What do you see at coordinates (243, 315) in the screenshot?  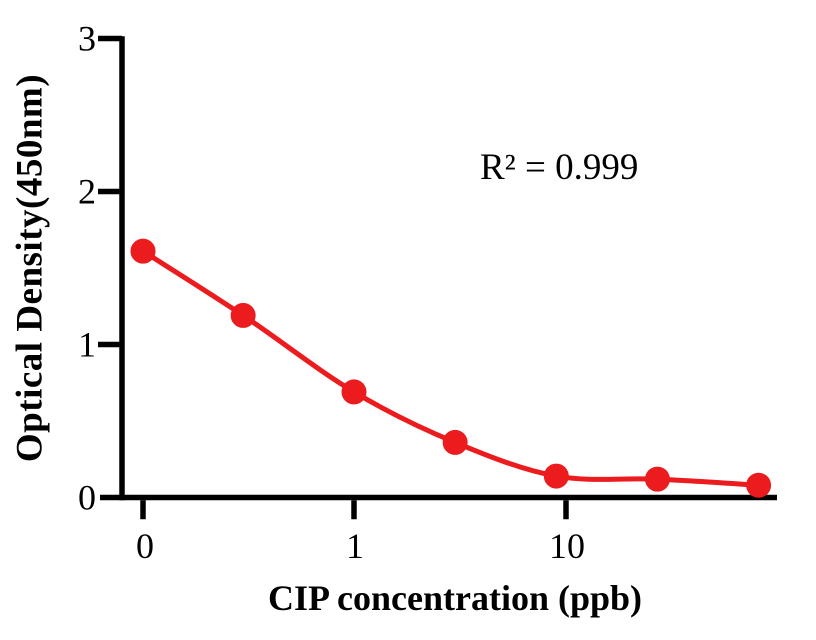 I see `data-point-0.3ppb` at bounding box center [243, 315].